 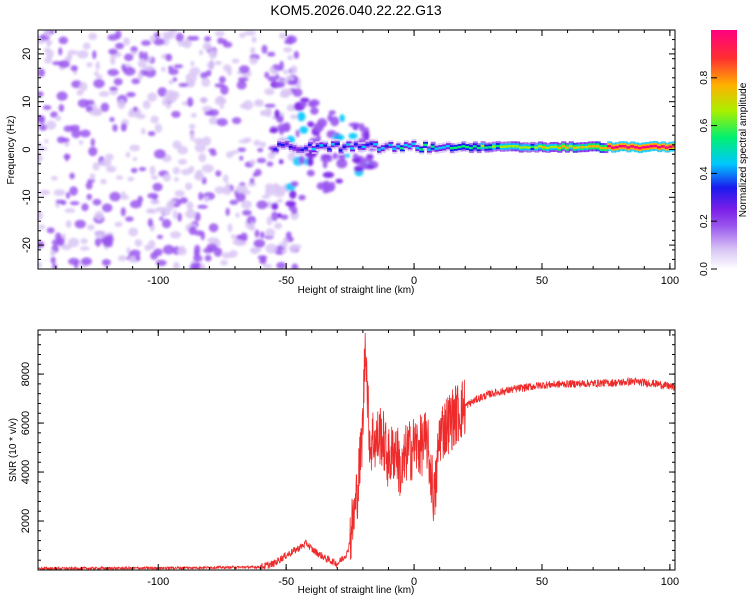 What do you see at coordinates (355, 10) in the screenshot?
I see `chart-title: KOM5.2026.040.22.22.G13` at bounding box center [355, 10].